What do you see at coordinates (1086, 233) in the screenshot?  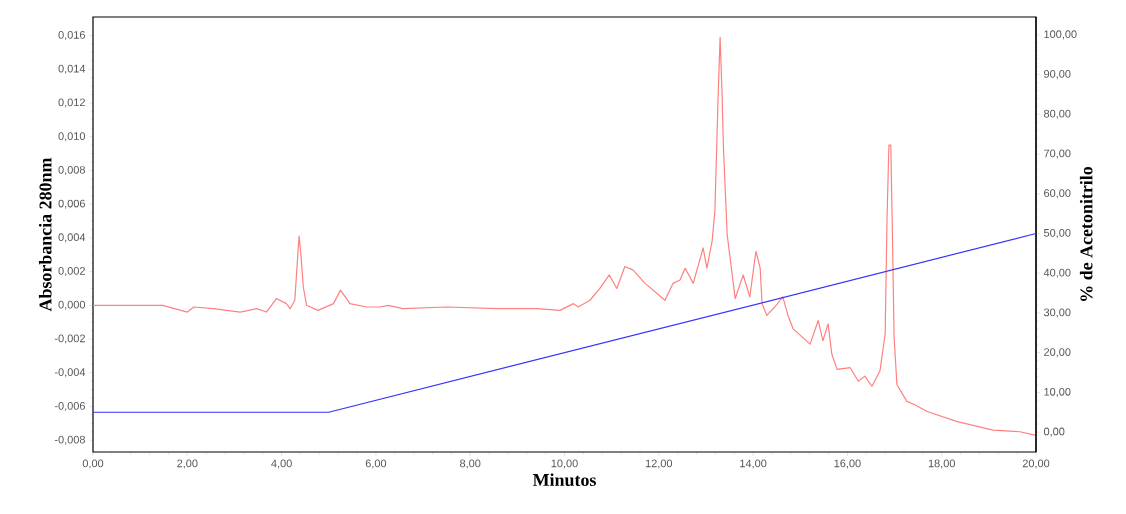 I see `y2-axis-title: % de Acetonitrilo` at bounding box center [1086, 233].